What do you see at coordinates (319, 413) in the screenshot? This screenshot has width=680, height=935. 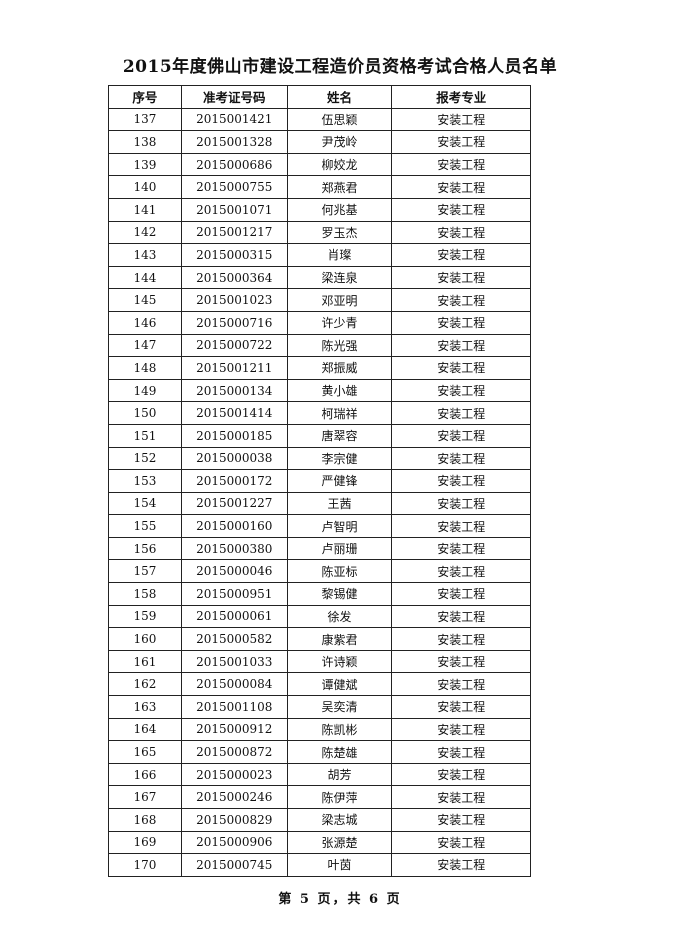 I see `table-row: 150 2015001414 柯瑞祥 安装工程` at bounding box center [319, 413].